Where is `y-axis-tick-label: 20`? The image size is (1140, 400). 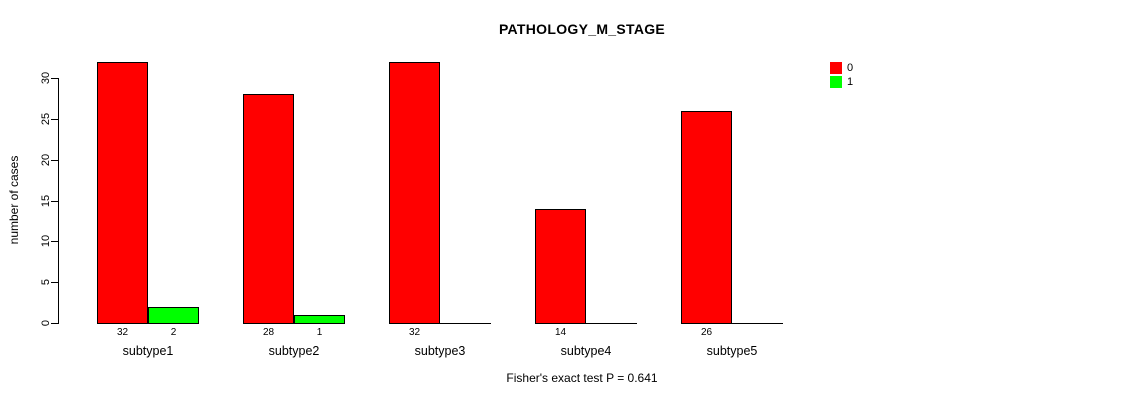 y-axis-tick-label: 20 is located at coordinates (46, 160).